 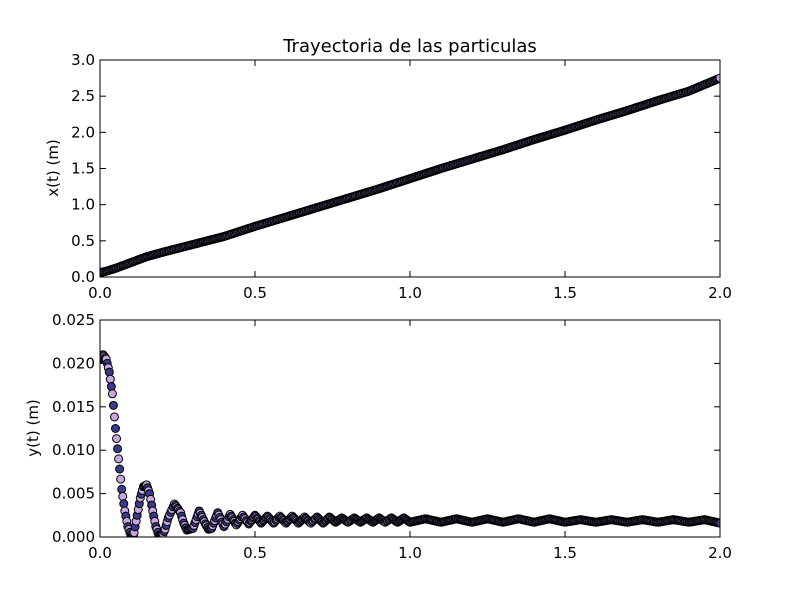 I want to click on bottom-x-tick-label: 0.5, so click(x=255, y=553).